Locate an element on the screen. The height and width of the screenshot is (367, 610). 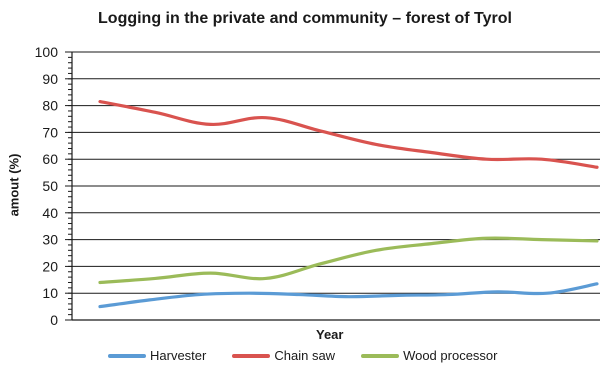
legend-label-wood-processor: Wood processor is located at coordinates (450, 355).